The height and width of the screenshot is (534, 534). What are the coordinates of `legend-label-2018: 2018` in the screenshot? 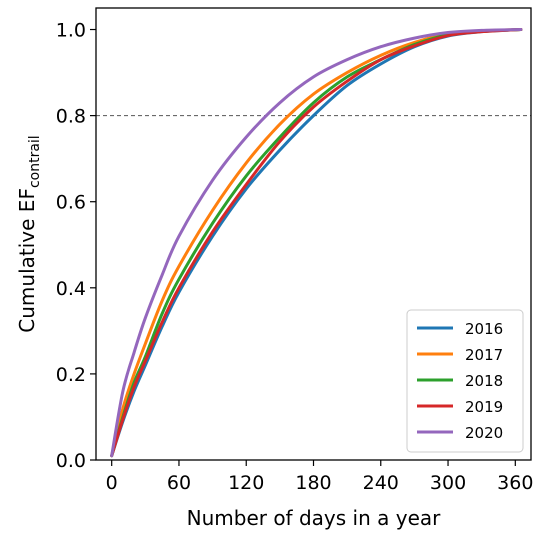 It's located at (484, 381).